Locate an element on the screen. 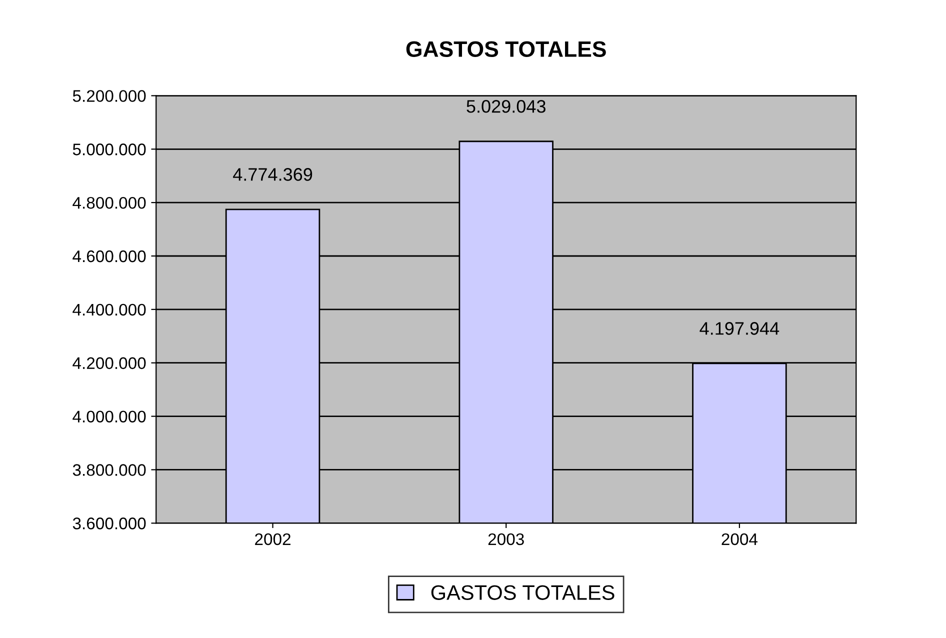 This screenshot has height=638, width=946. data-label: 5.029.043 is located at coordinates (506, 106).